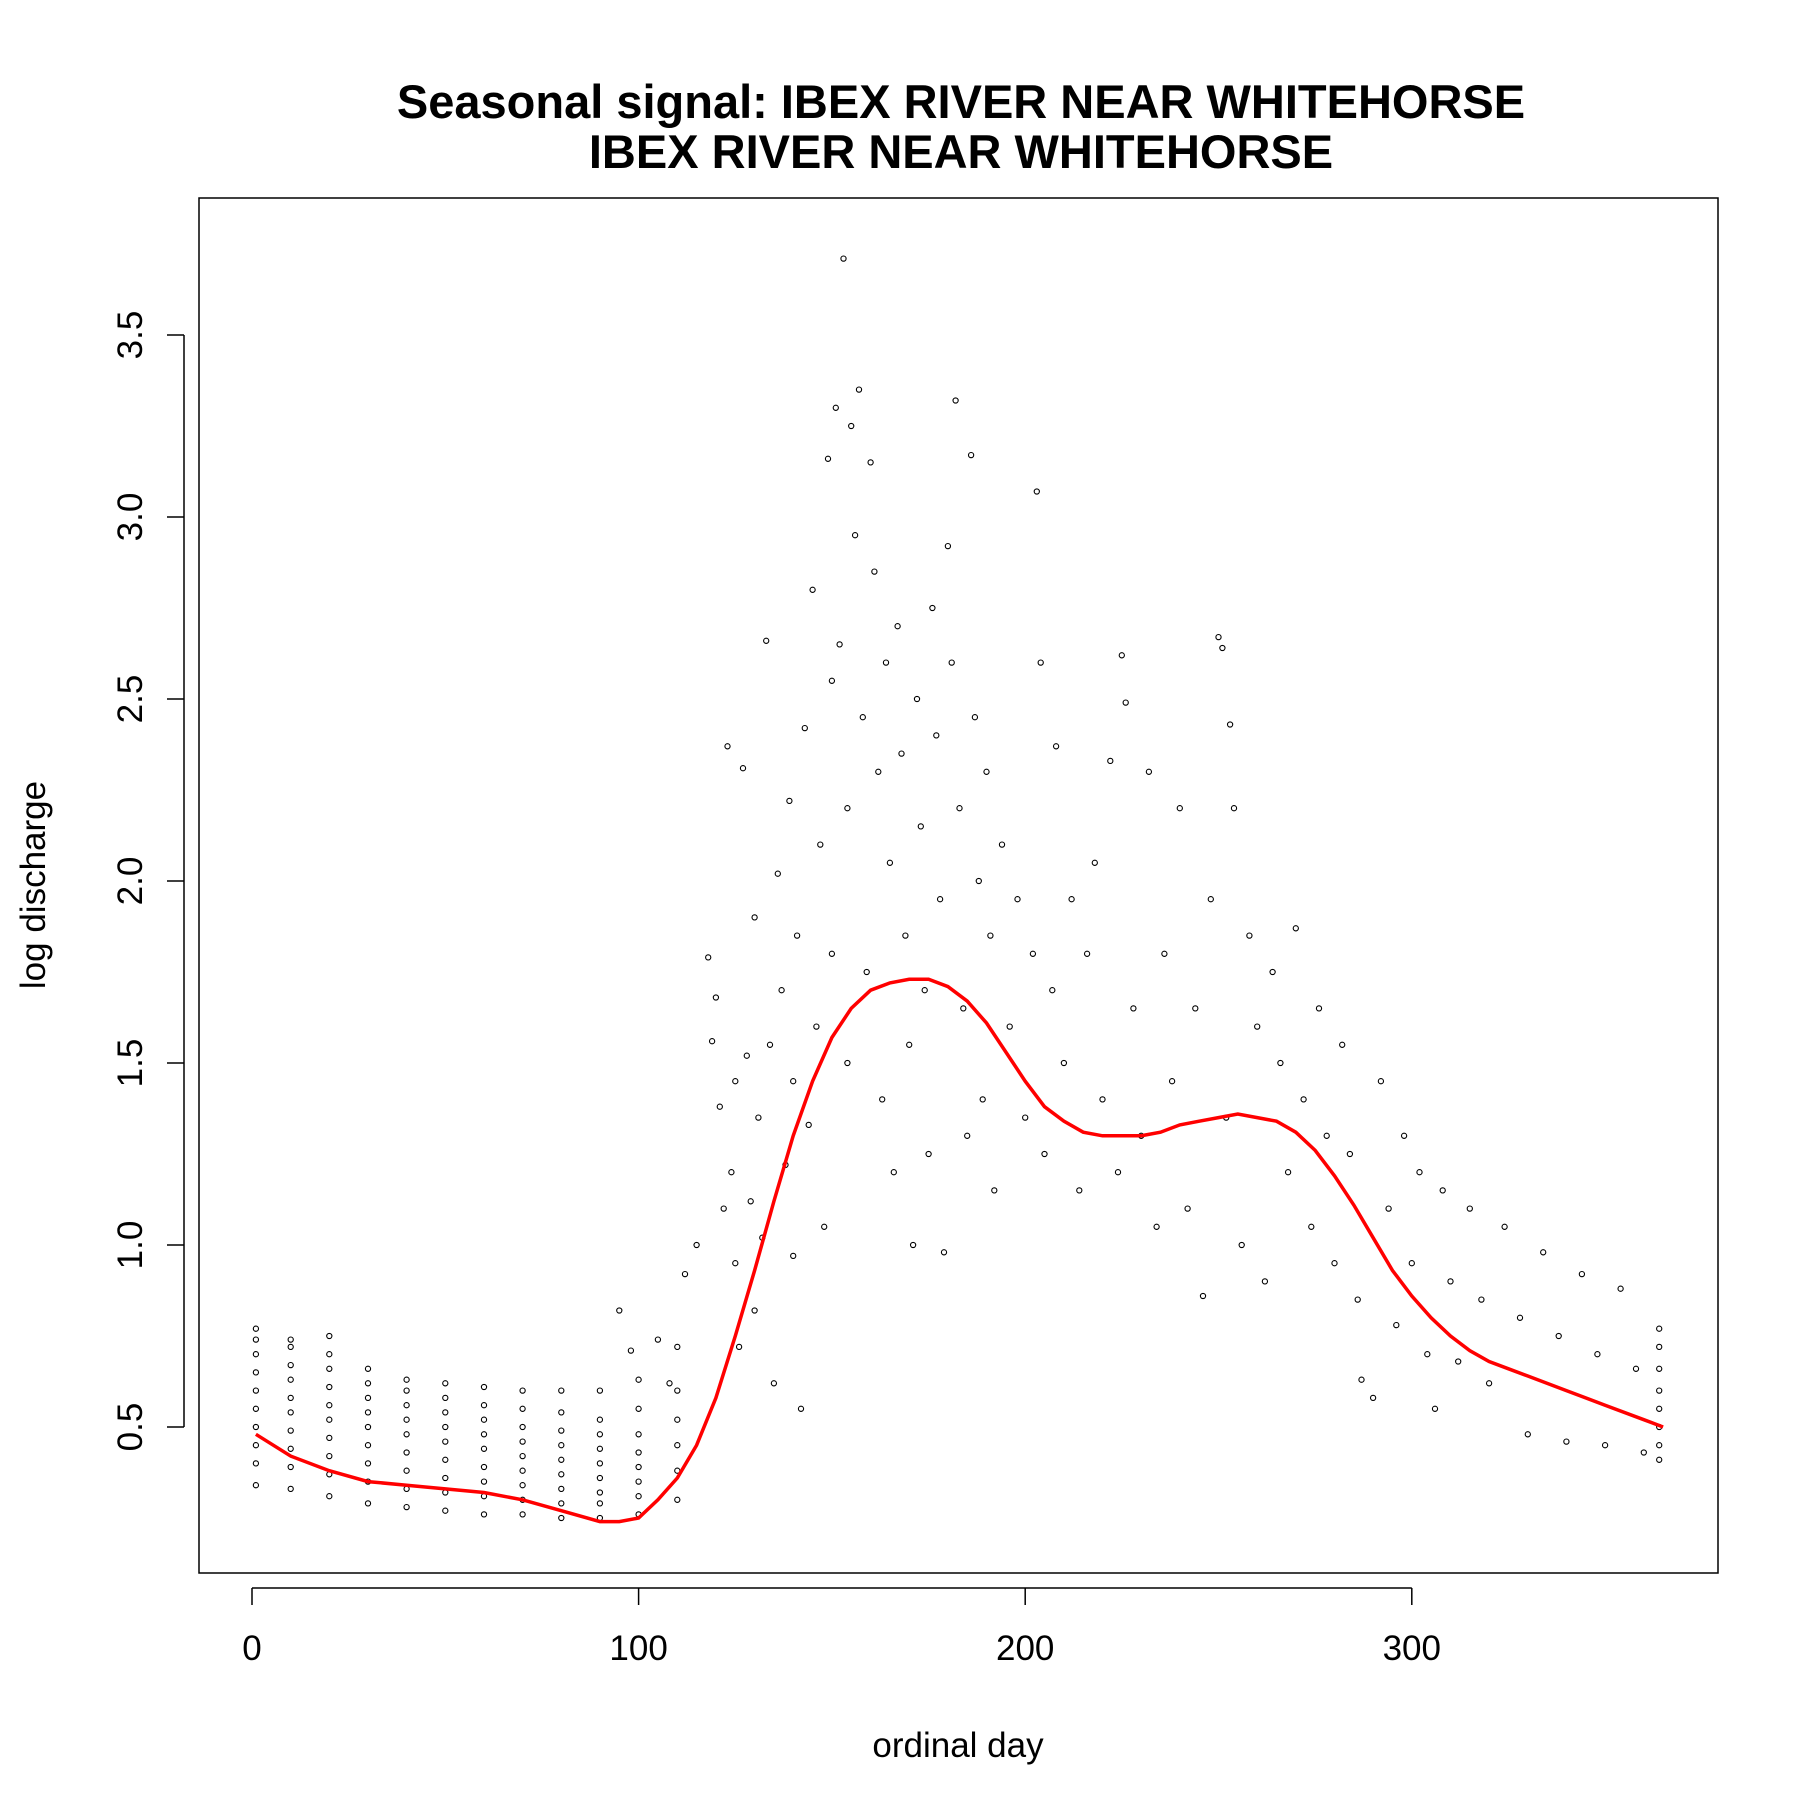  What do you see at coordinates (33, 885) in the screenshot?
I see `y-axis-label: log discharge` at bounding box center [33, 885].